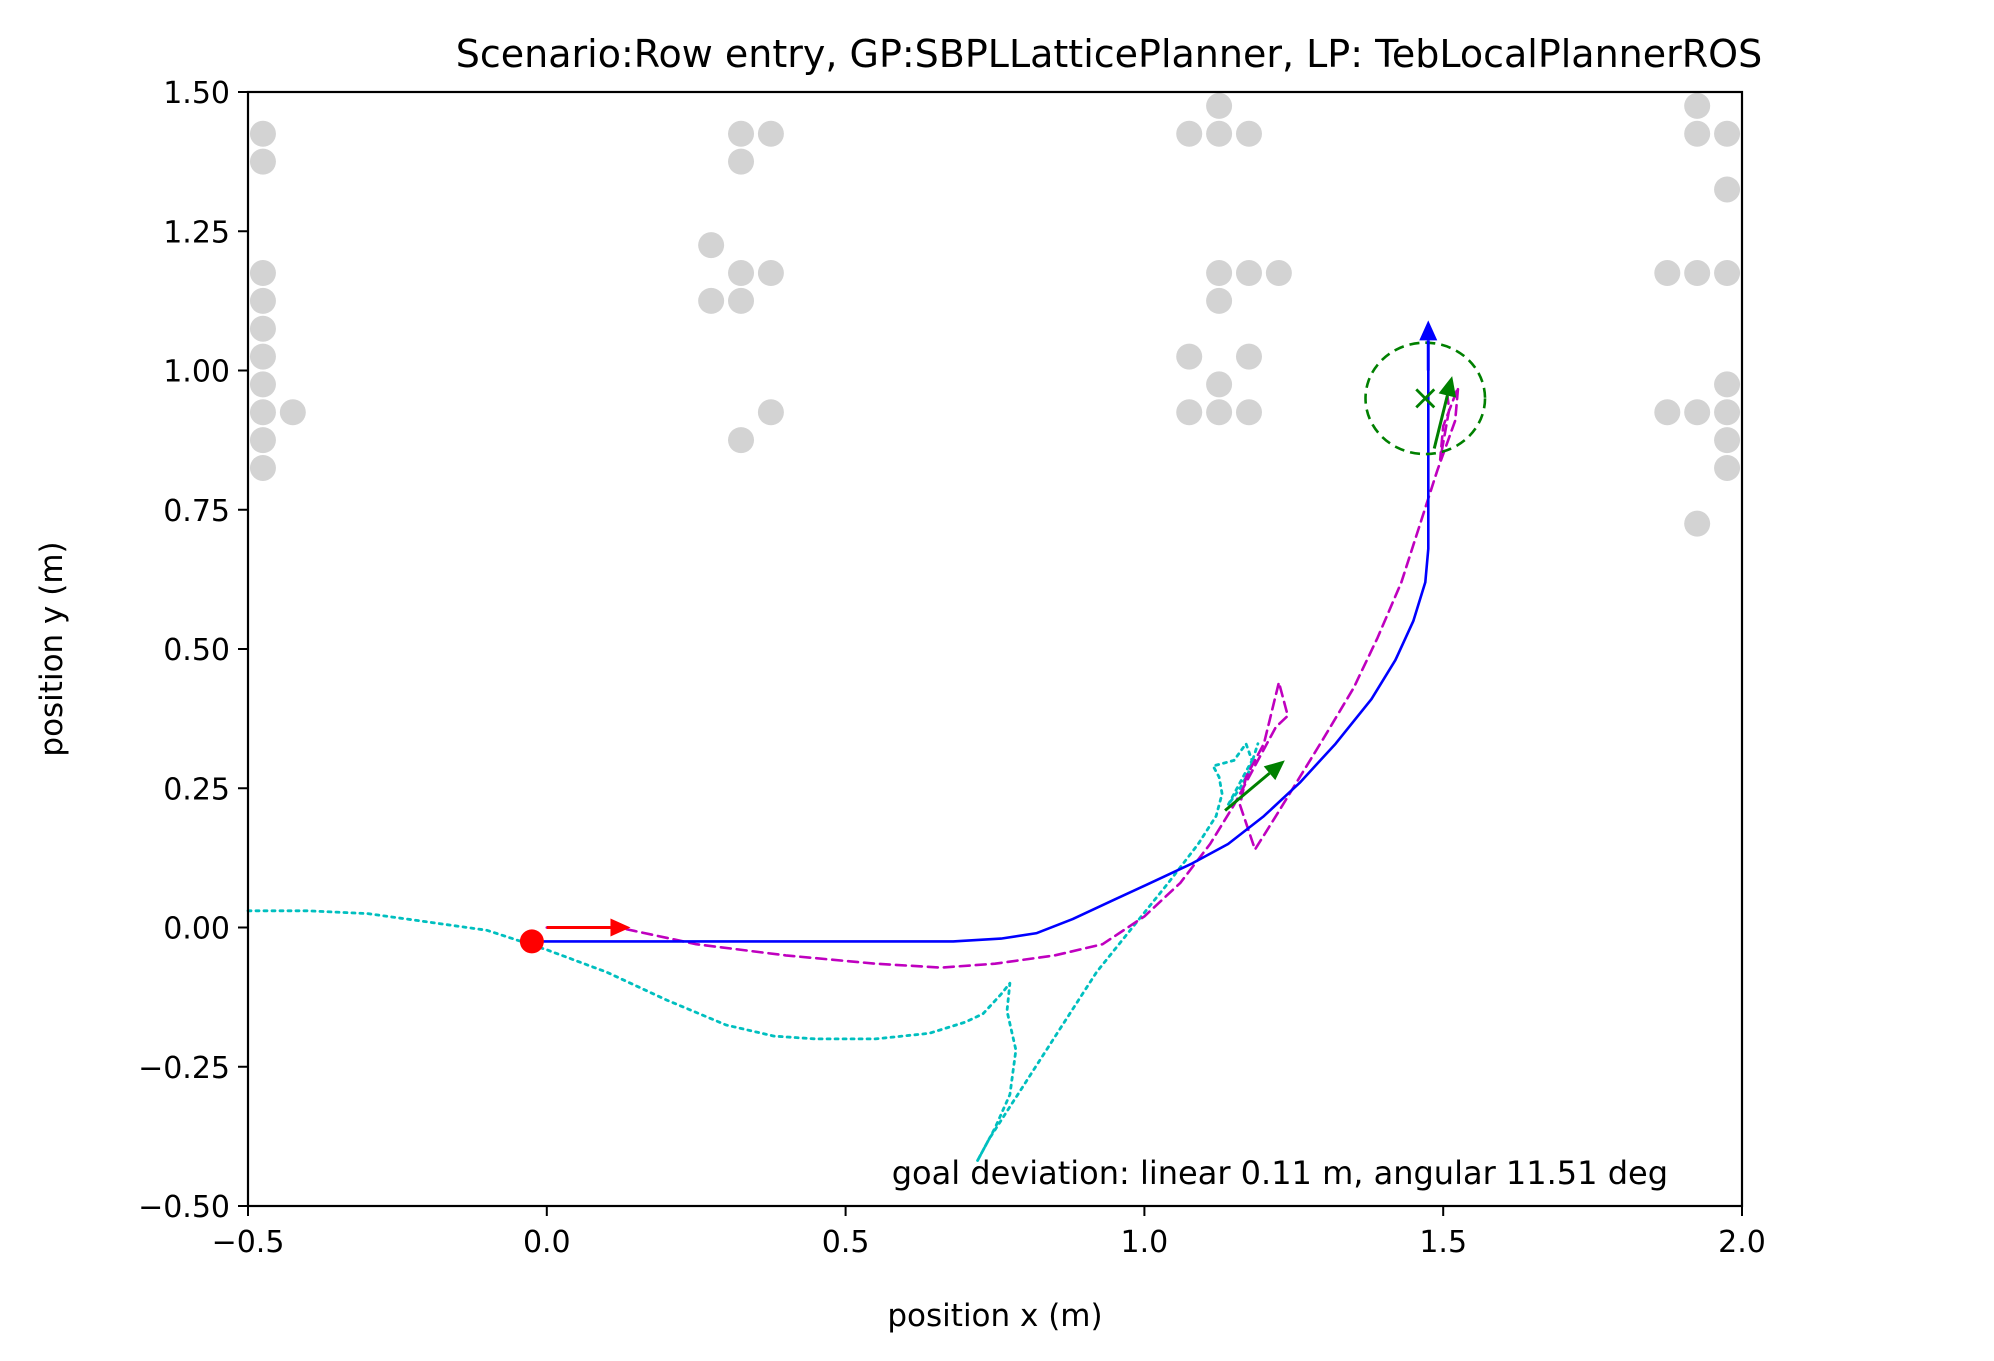 The width and height of the screenshot is (1994, 1361). Describe the element at coordinates (196, 789) in the screenshot. I see `y-tick-label: 0.25` at that location.